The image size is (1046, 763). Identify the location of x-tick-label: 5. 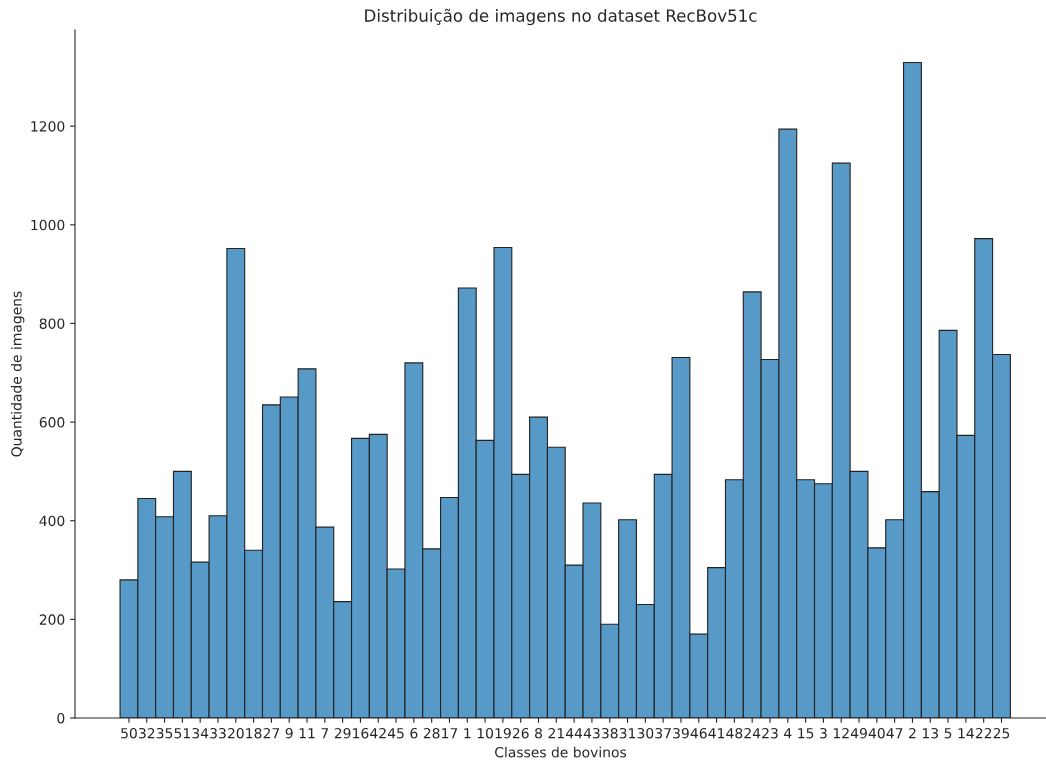
(948, 733).